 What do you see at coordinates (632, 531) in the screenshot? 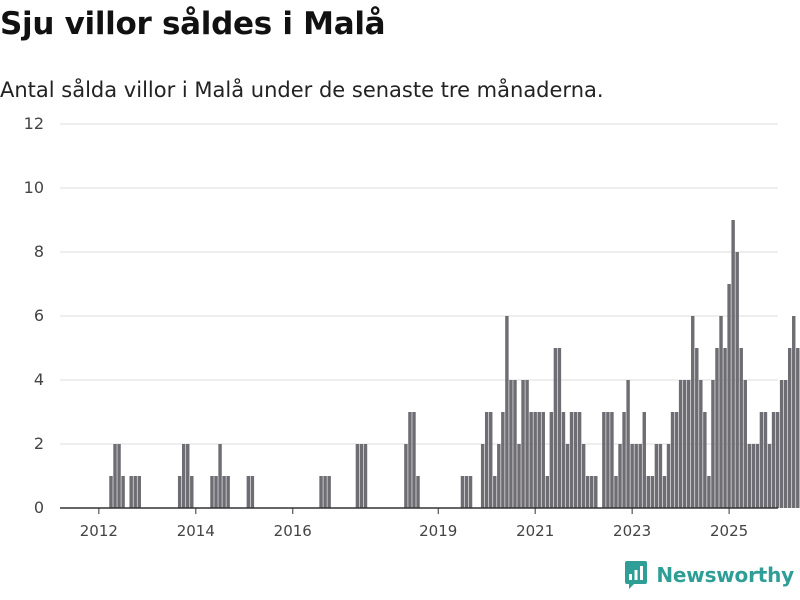
I see `x-tick-label: 2023` at bounding box center [632, 531].